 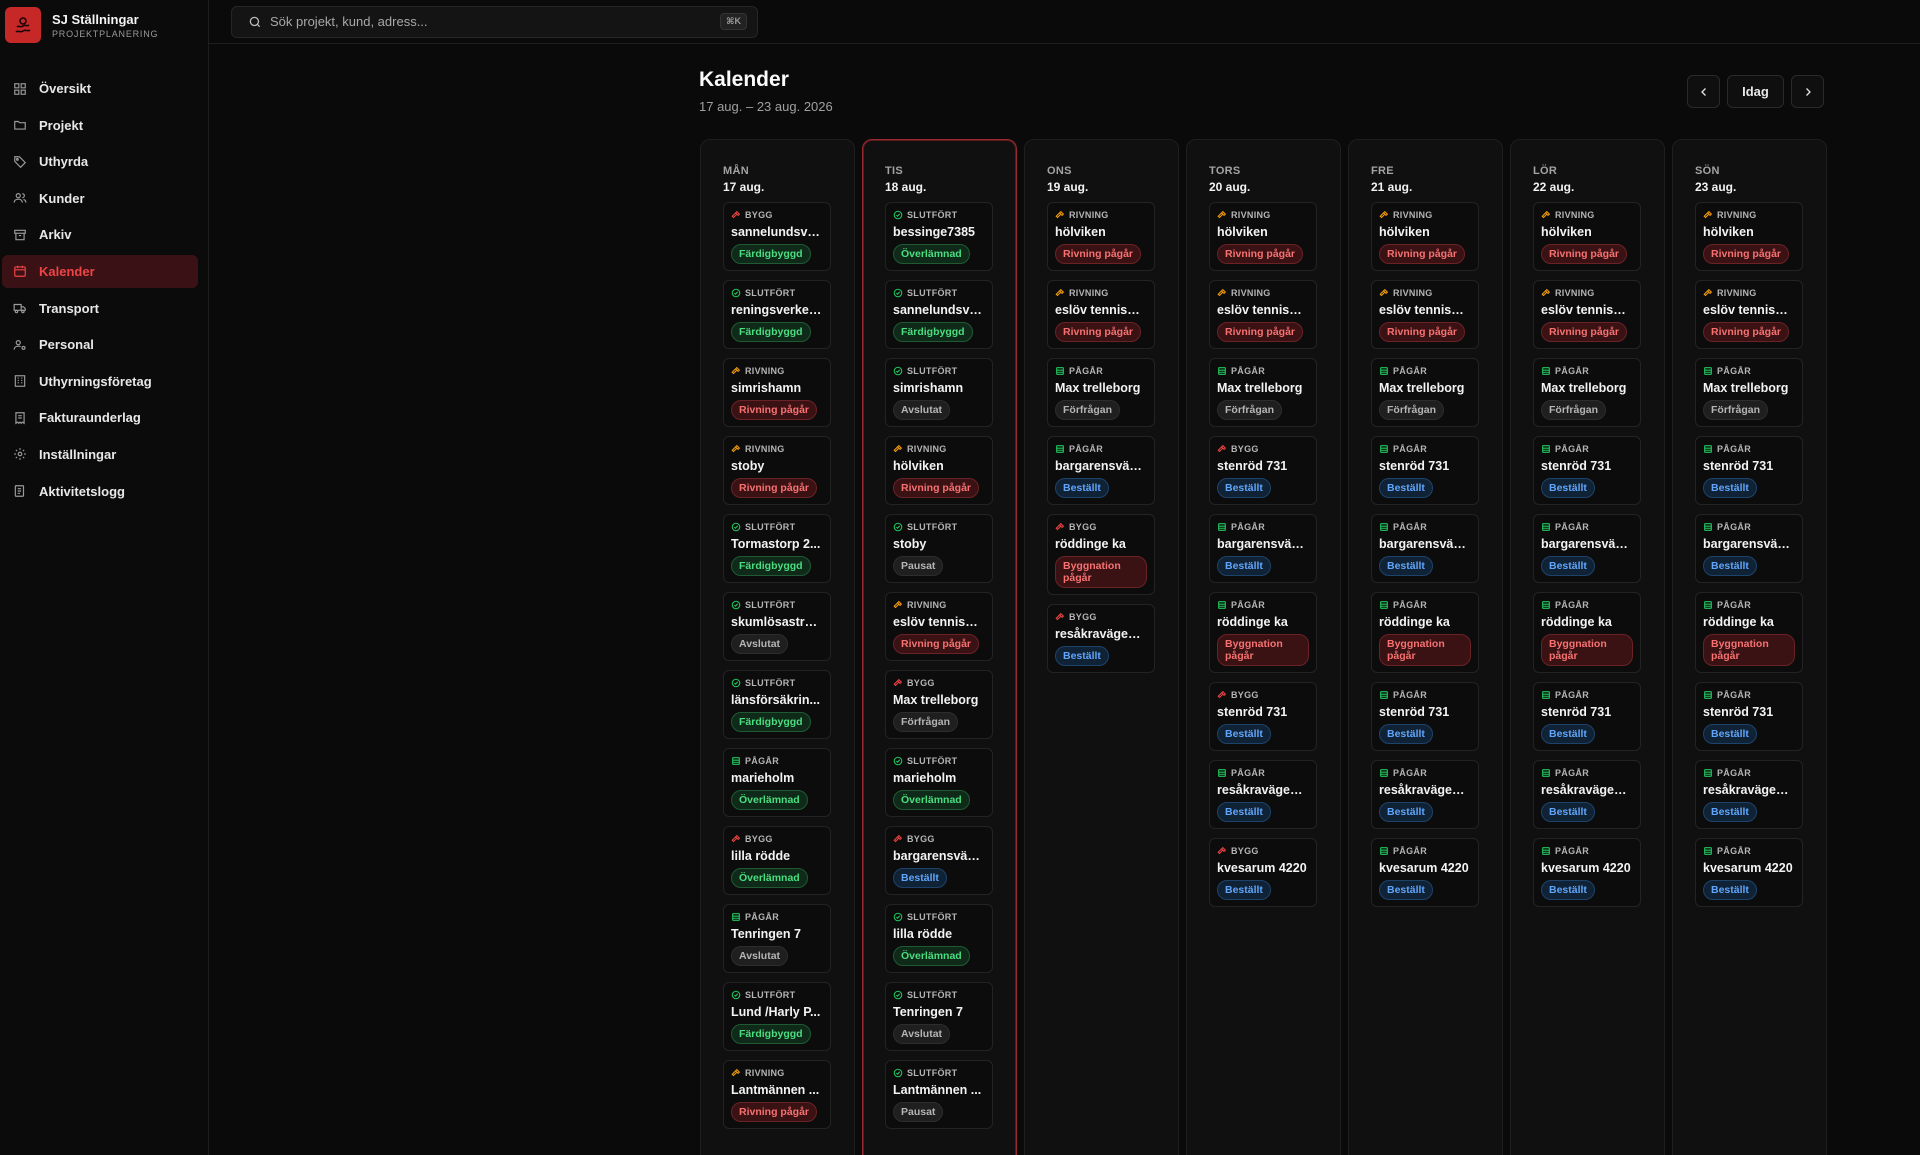 I want to click on project-card: SLUTFÖRT Lantmännen ... Pausat, so click(x=939, y=1094).